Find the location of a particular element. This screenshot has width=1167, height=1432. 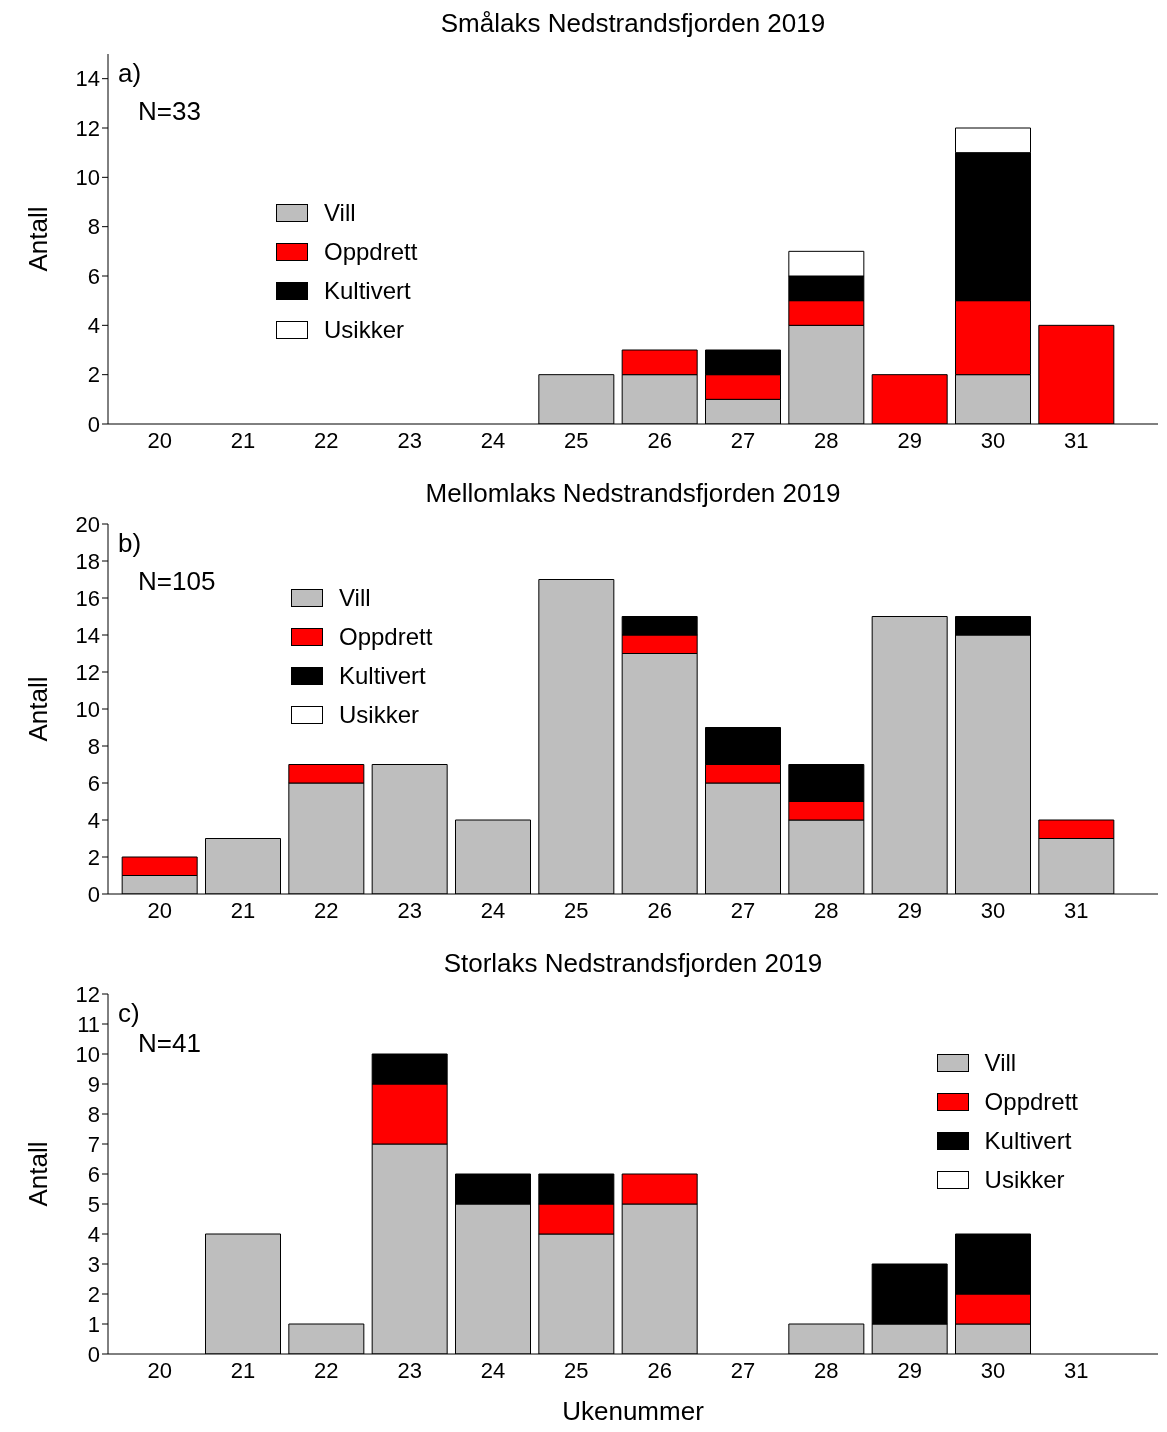

annotation: b) is located at coordinates (130, 543).